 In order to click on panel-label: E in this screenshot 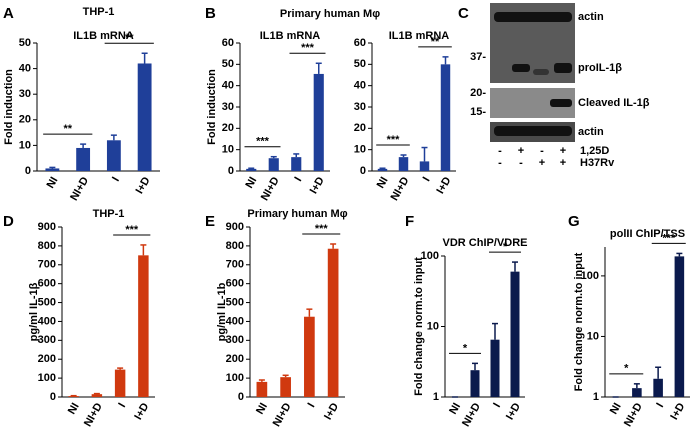, I will do `click(210, 221)`.